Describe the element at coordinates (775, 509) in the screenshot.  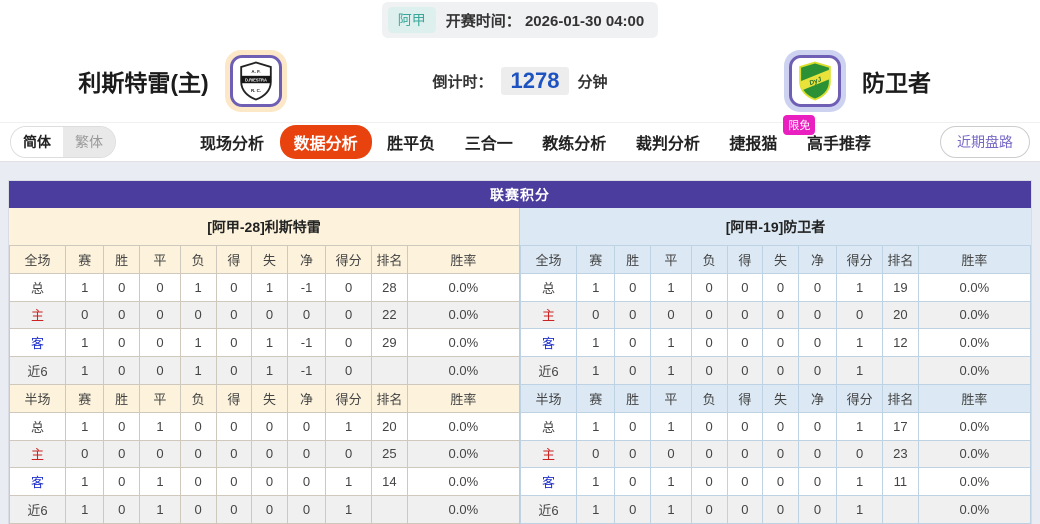
I see `table-row: 近6 1 0 1 0 0 0 0 1 0.0%` at that location.